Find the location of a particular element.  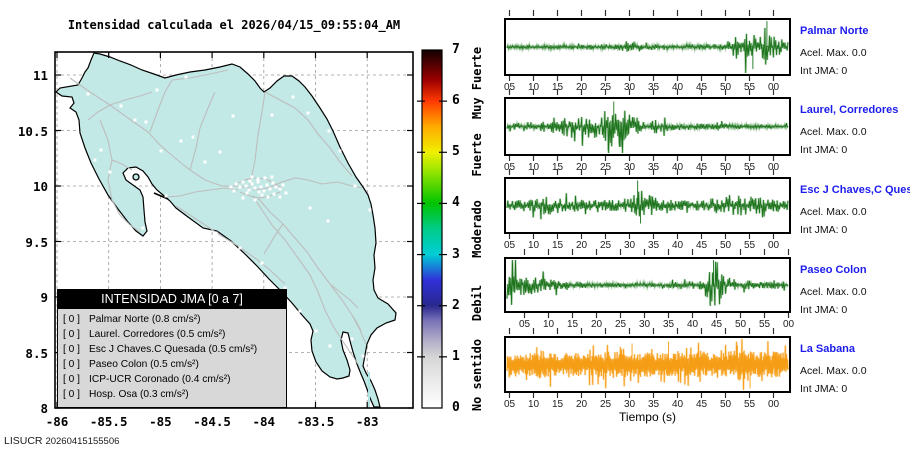

legend-item: [ 0 ] Esc J Chaves.C Quesada (0.5 cm/s²) is located at coordinates (174, 349).